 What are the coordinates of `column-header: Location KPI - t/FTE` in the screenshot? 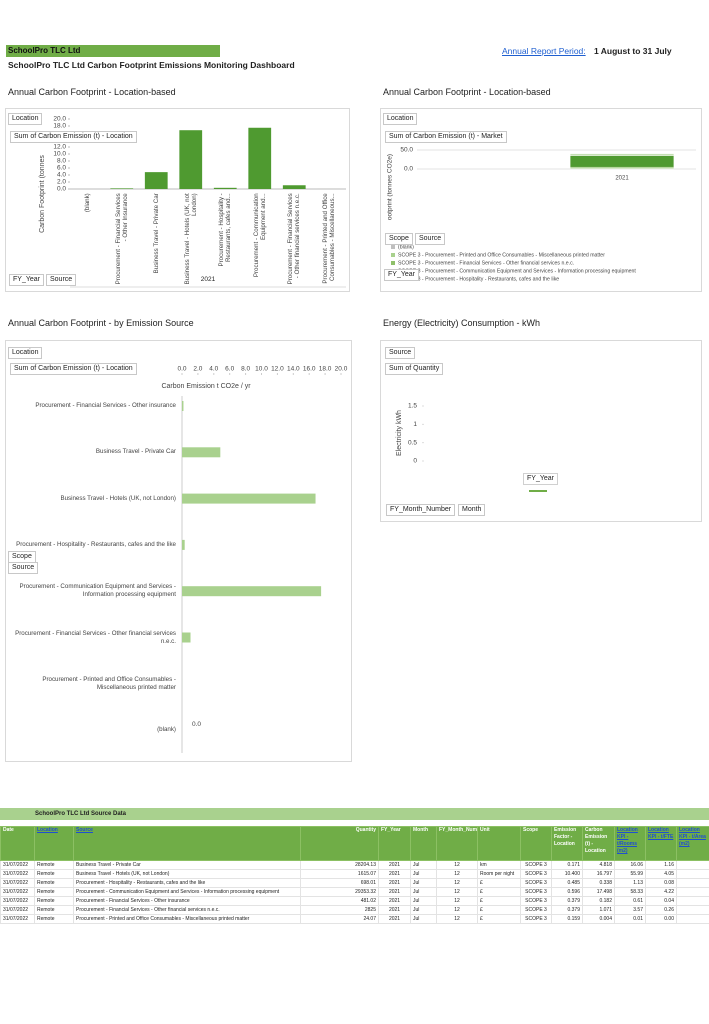 It's located at (661, 843).